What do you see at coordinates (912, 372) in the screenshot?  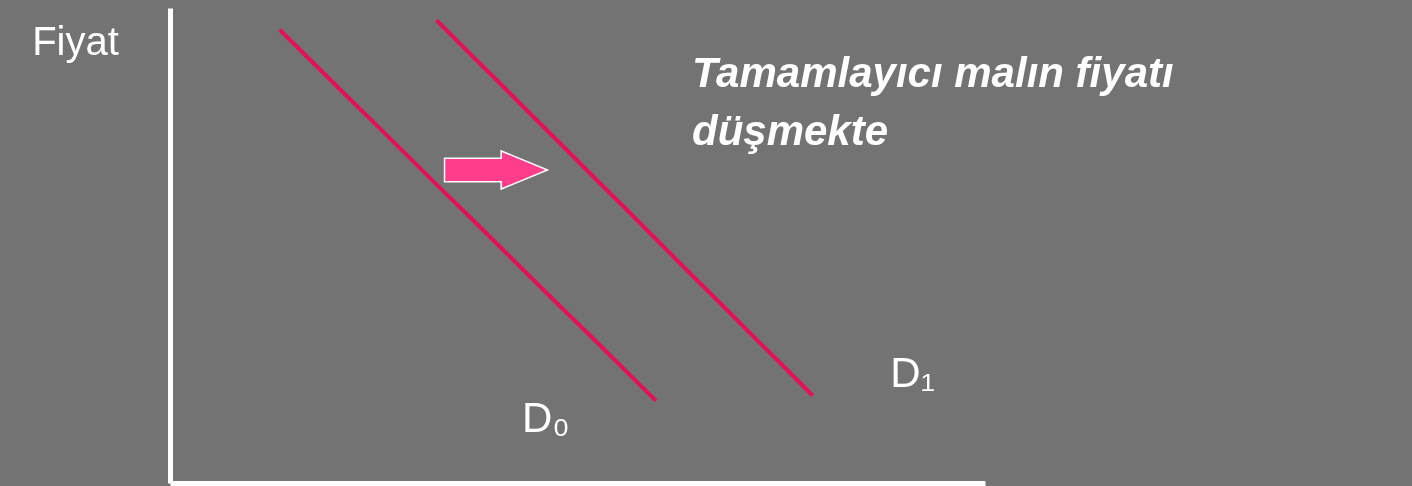 I see `series-label: D₁` at bounding box center [912, 372].